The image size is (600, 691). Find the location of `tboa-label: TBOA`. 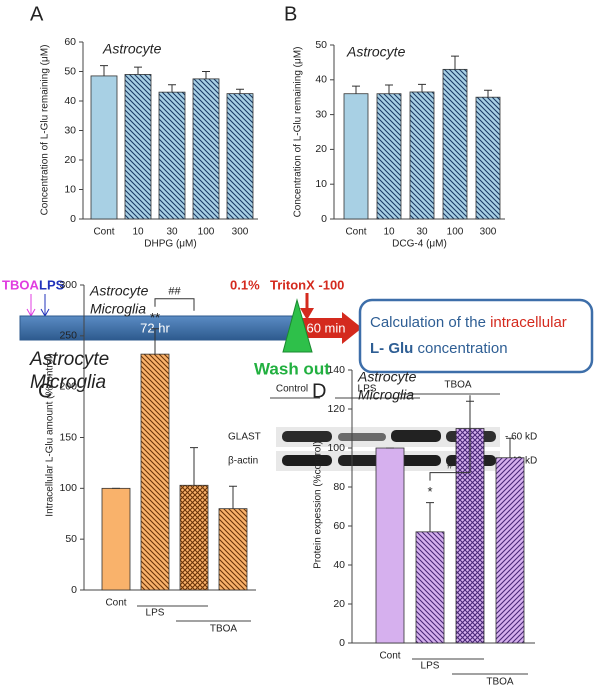

tboa-label: TBOA is located at coordinates (20, 284).